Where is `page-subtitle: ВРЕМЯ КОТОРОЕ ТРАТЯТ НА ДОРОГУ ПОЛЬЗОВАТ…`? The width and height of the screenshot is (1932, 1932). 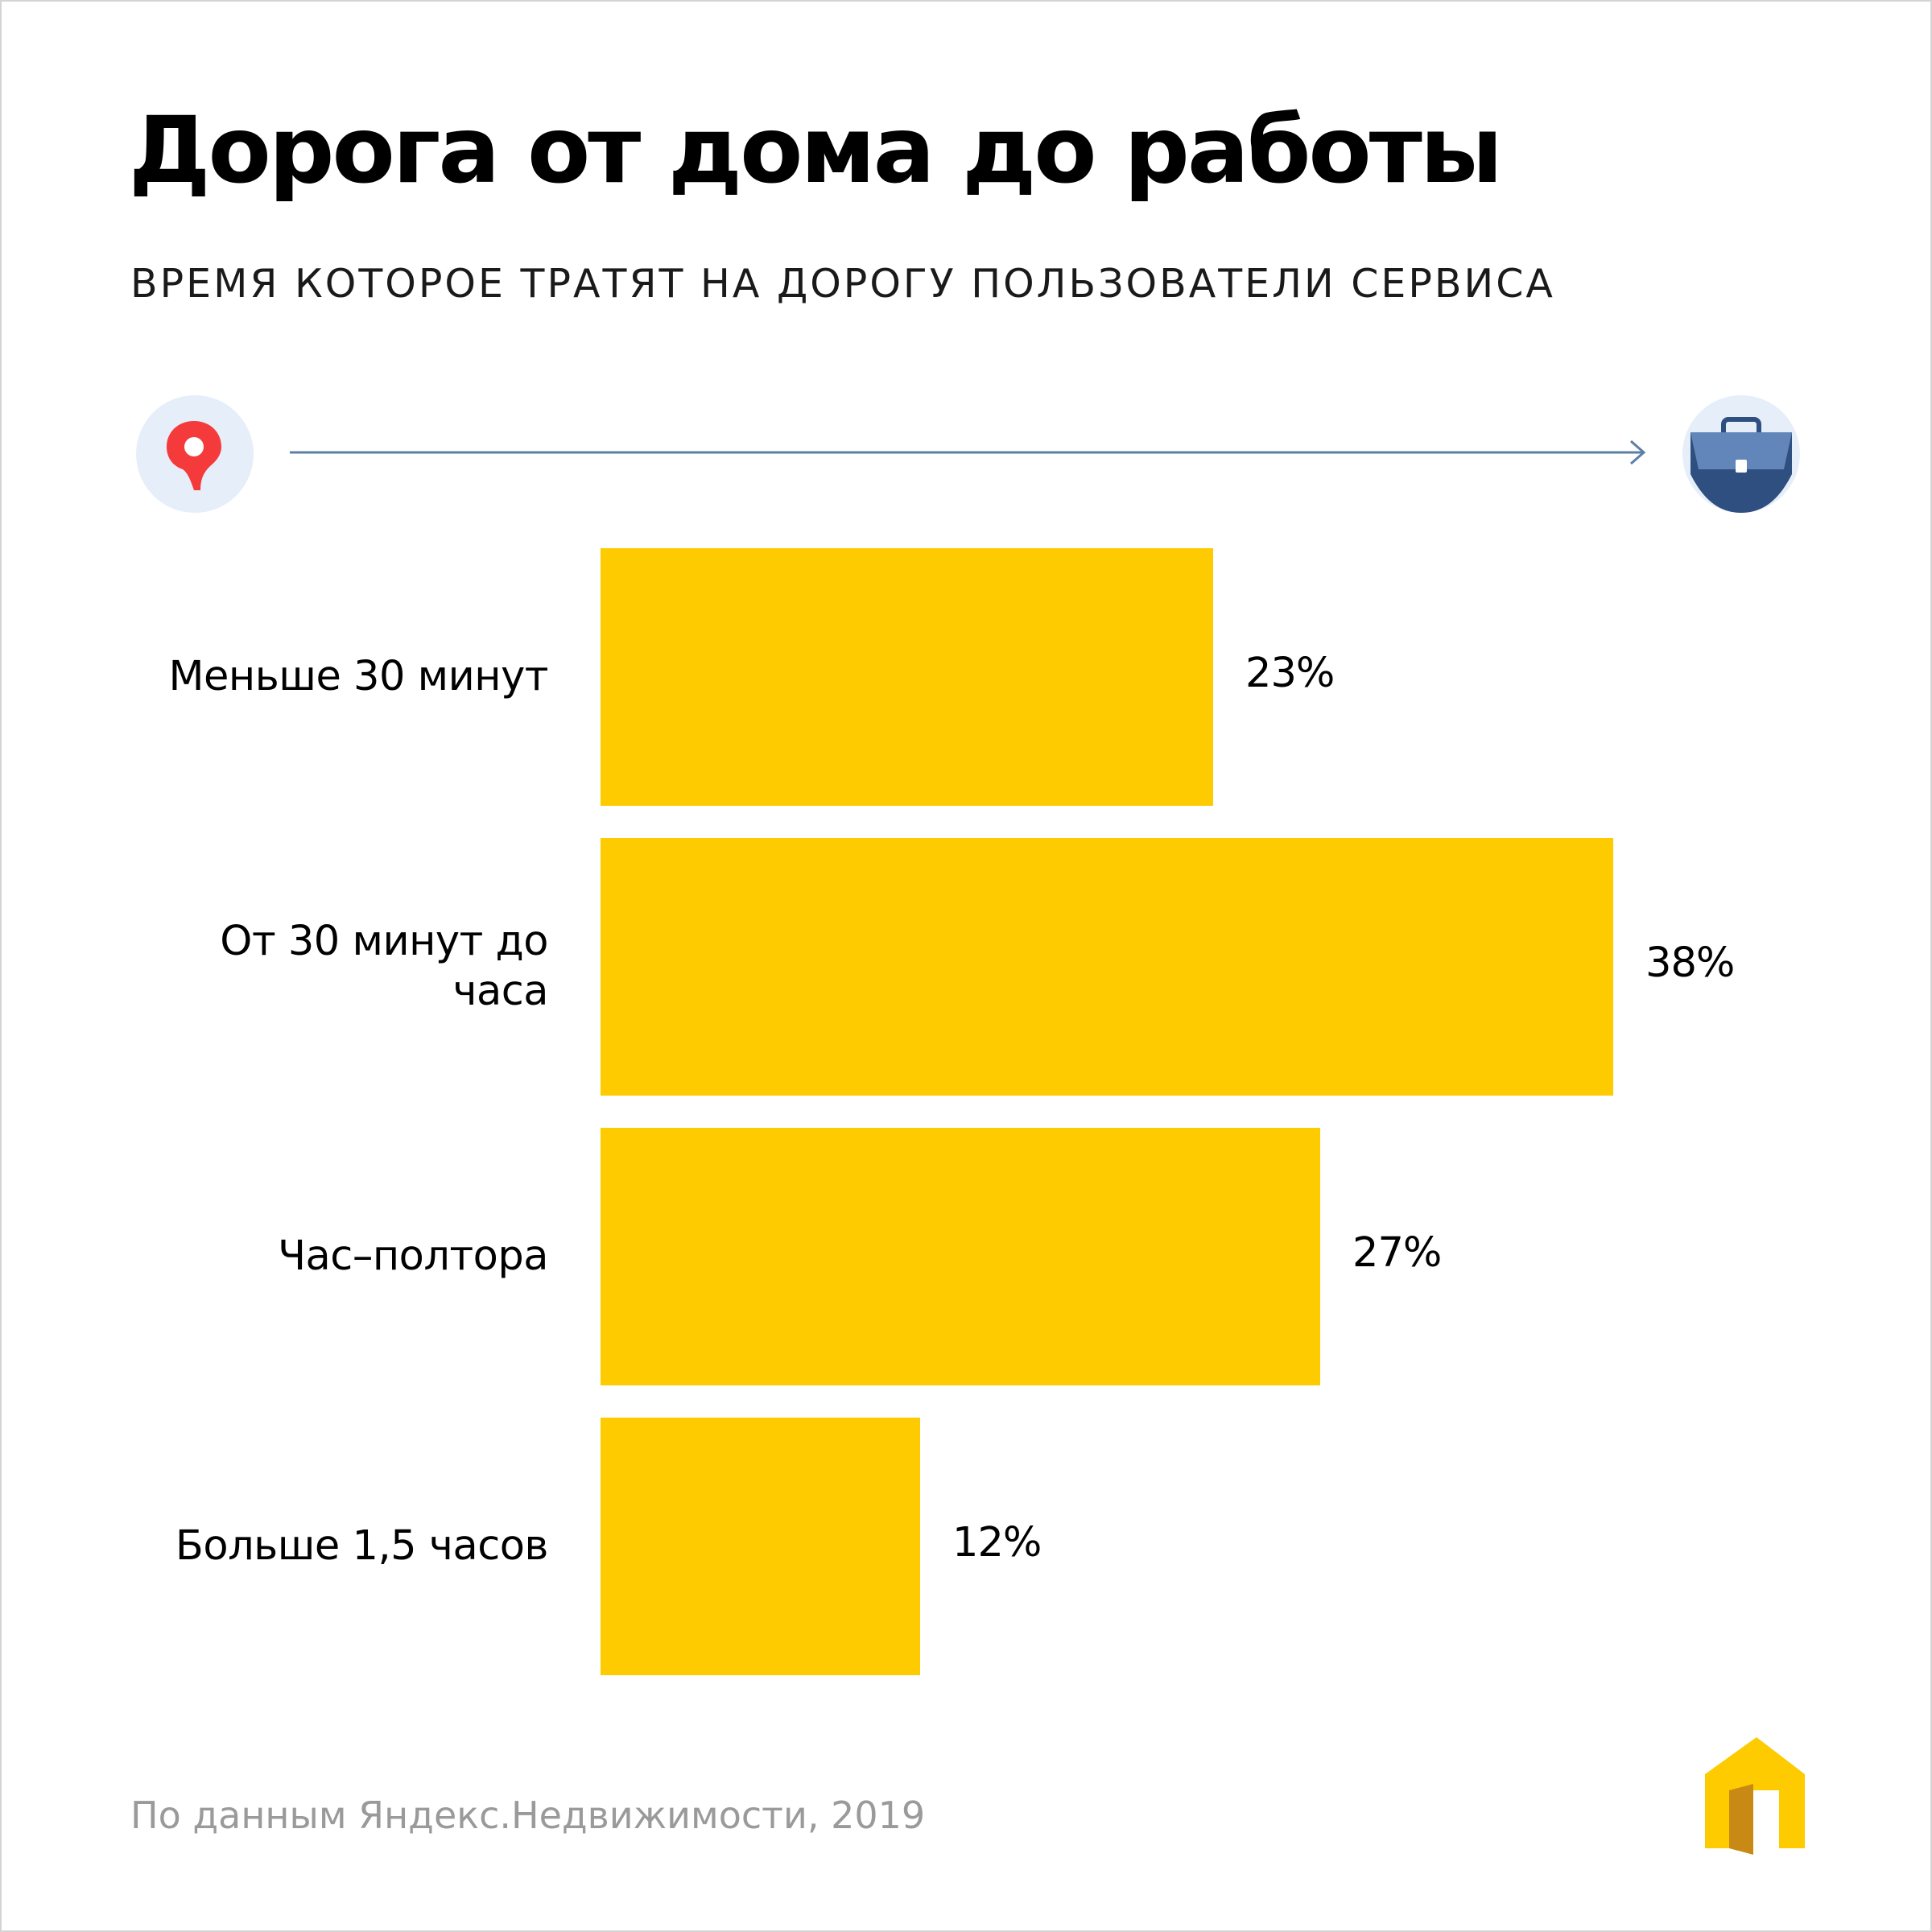 page-subtitle: ВРЕМЯ КОТОРОЕ ТРАТЯТ НА ДОРОГУ ПОЛЬЗОВАТ… is located at coordinates (843, 284).